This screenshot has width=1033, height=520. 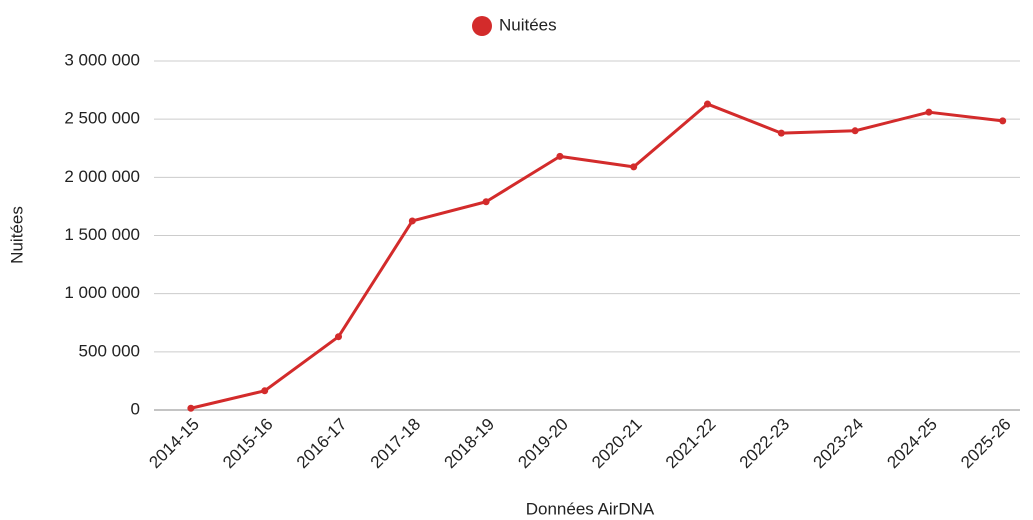 What do you see at coordinates (986, 444) in the screenshot?
I see `x-tick-label: 2025-26` at bounding box center [986, 444].